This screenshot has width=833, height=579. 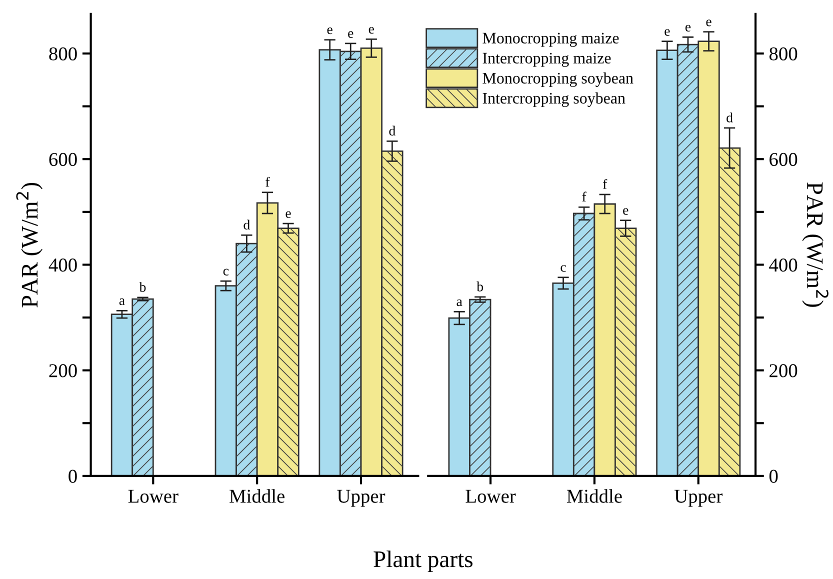 What do you see at coordinates (773, 476) in the screenshot?
I see `y2-tick-label: 0` at bounding box center [773, 476].